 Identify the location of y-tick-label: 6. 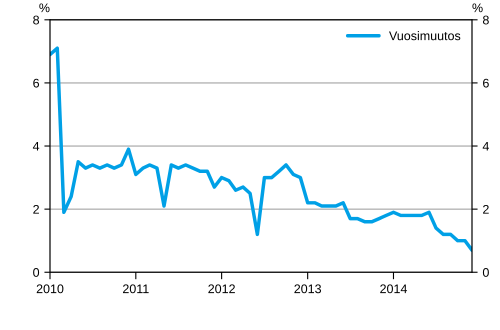
(36, 83).